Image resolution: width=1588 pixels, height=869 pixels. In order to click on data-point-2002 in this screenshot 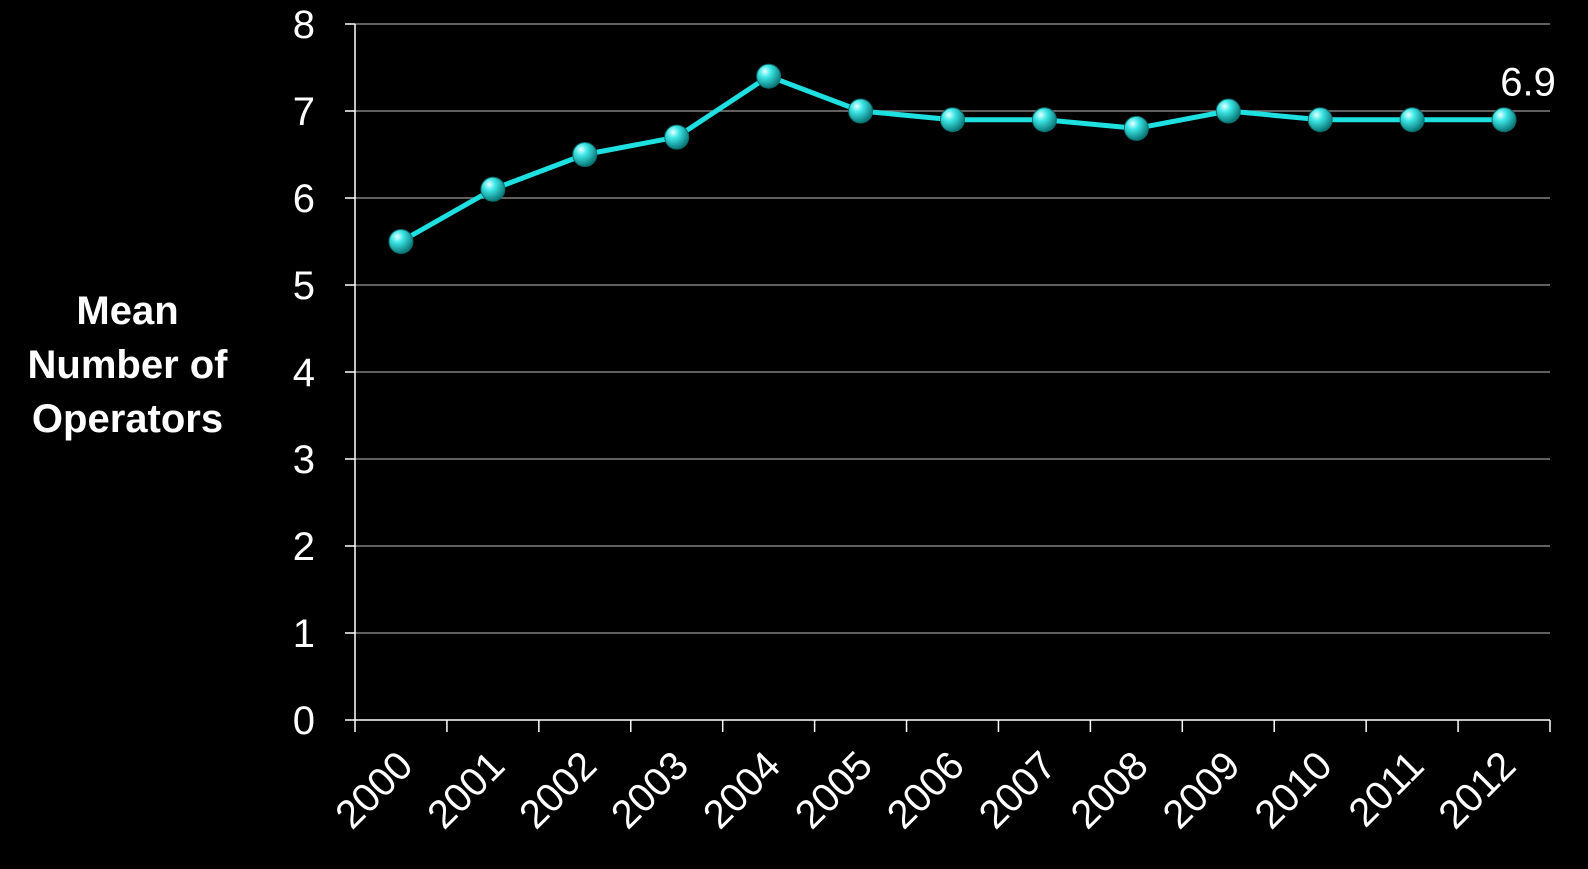, I will do `click(585, 154)`.